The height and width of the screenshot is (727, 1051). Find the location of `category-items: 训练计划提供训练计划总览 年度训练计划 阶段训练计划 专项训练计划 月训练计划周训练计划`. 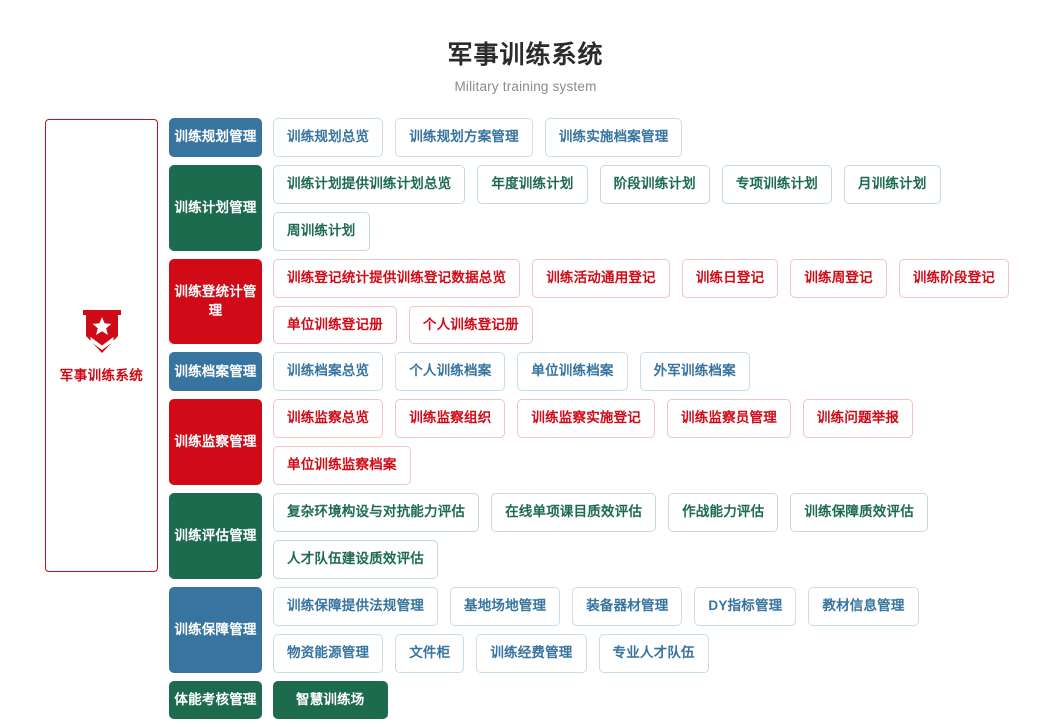

category-items: 训练计划提供训练计划总览 年度训练计划 阶段训练计划 专项训练计划 月训练计划周训练计划 is located at coordinates (652, 207).